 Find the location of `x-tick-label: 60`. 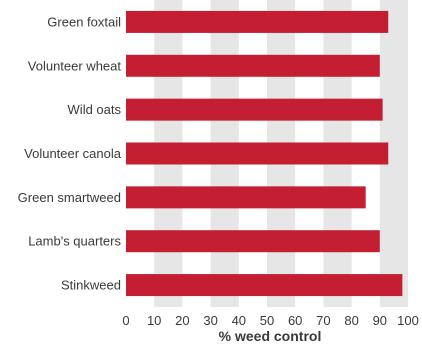

x-tick-label: 60 is located at coordinates (295, 320).